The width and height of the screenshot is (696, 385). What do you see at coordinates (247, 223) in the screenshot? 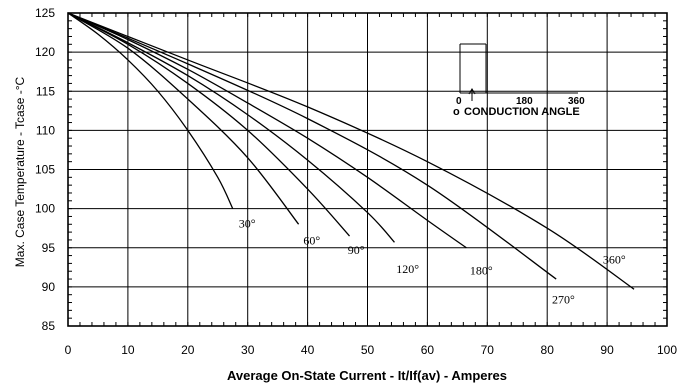
I see `series-label: 30°` at bounding box center [247, 223].